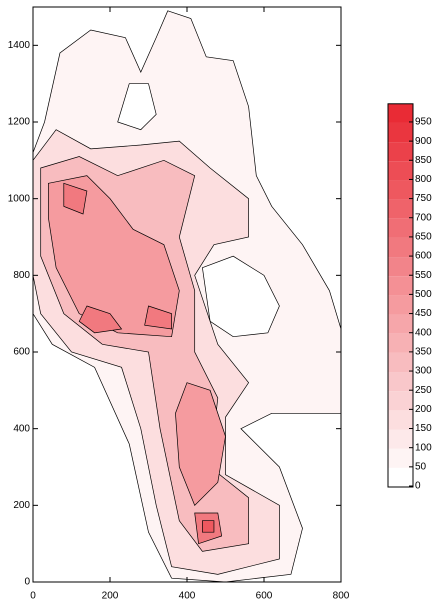 This screenshot has width=433, height=609. I want to click on y-tick-label: 1000, so click(19, 198).